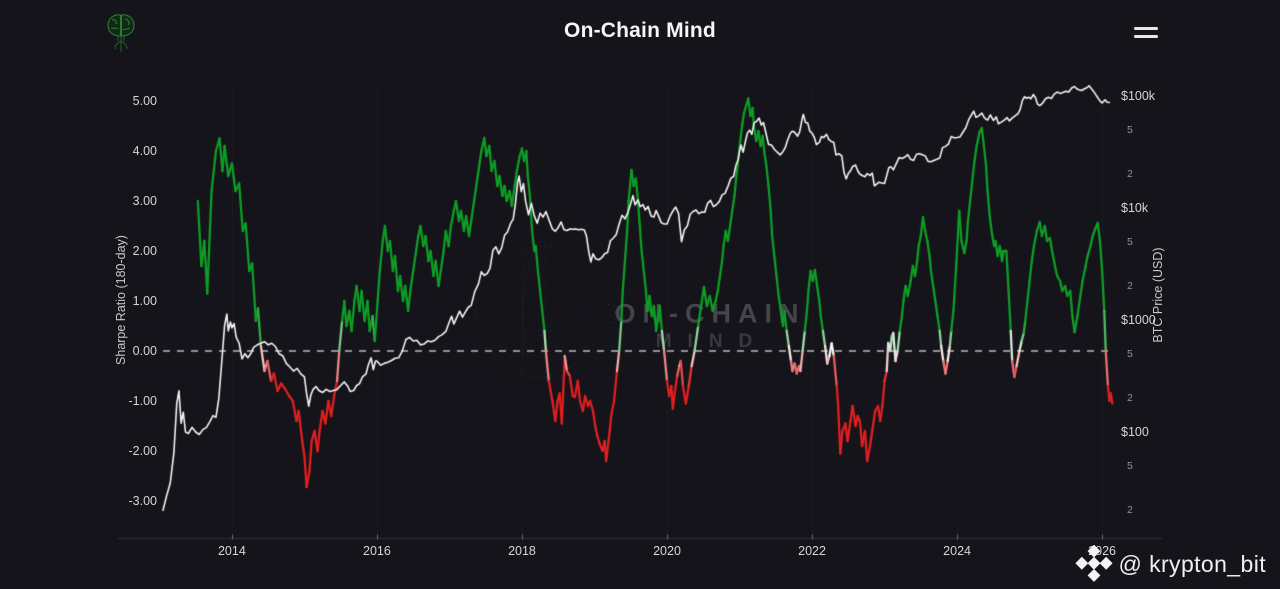  Describe the element at coordinates (377, 551) in the screenshot. I see `x-axis-tick-label: 2016` at that location.